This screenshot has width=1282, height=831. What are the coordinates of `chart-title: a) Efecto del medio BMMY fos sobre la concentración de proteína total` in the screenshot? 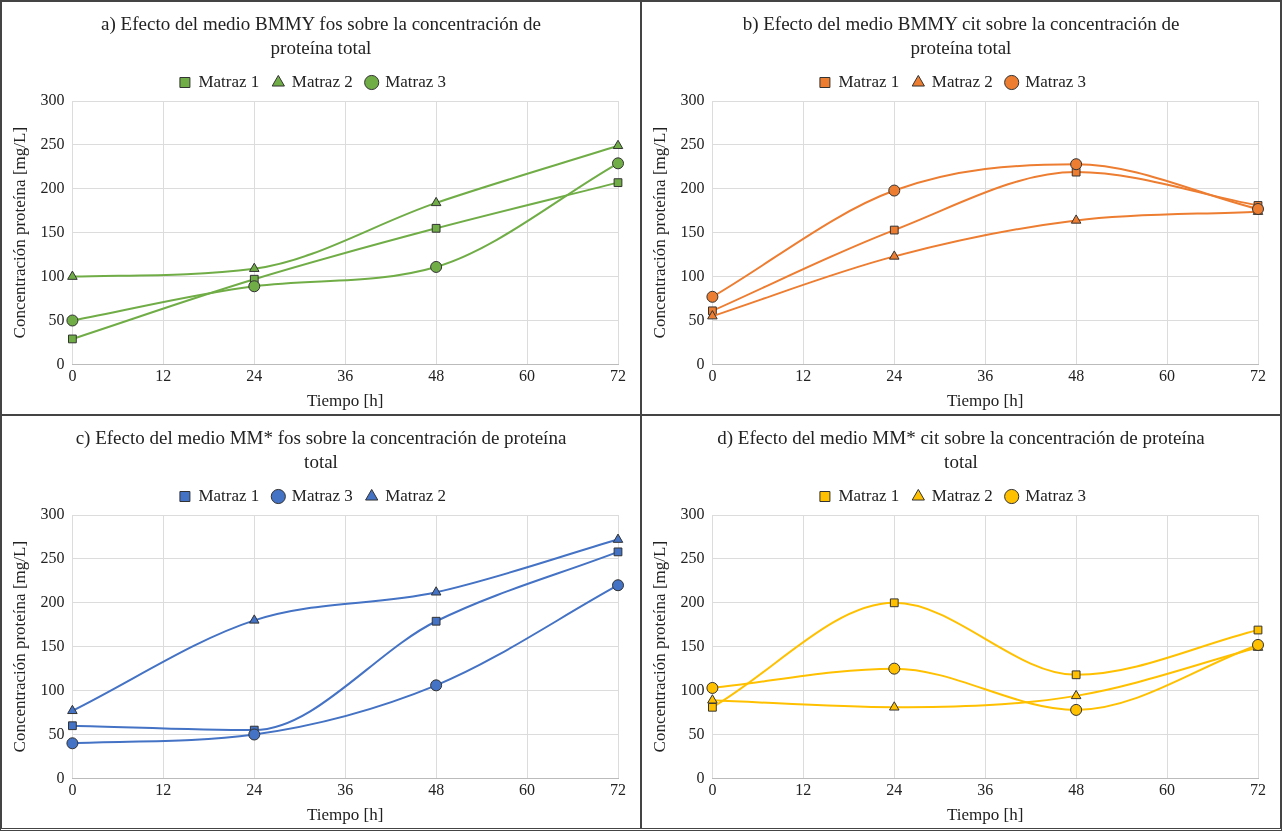 It's located at (321, 36).